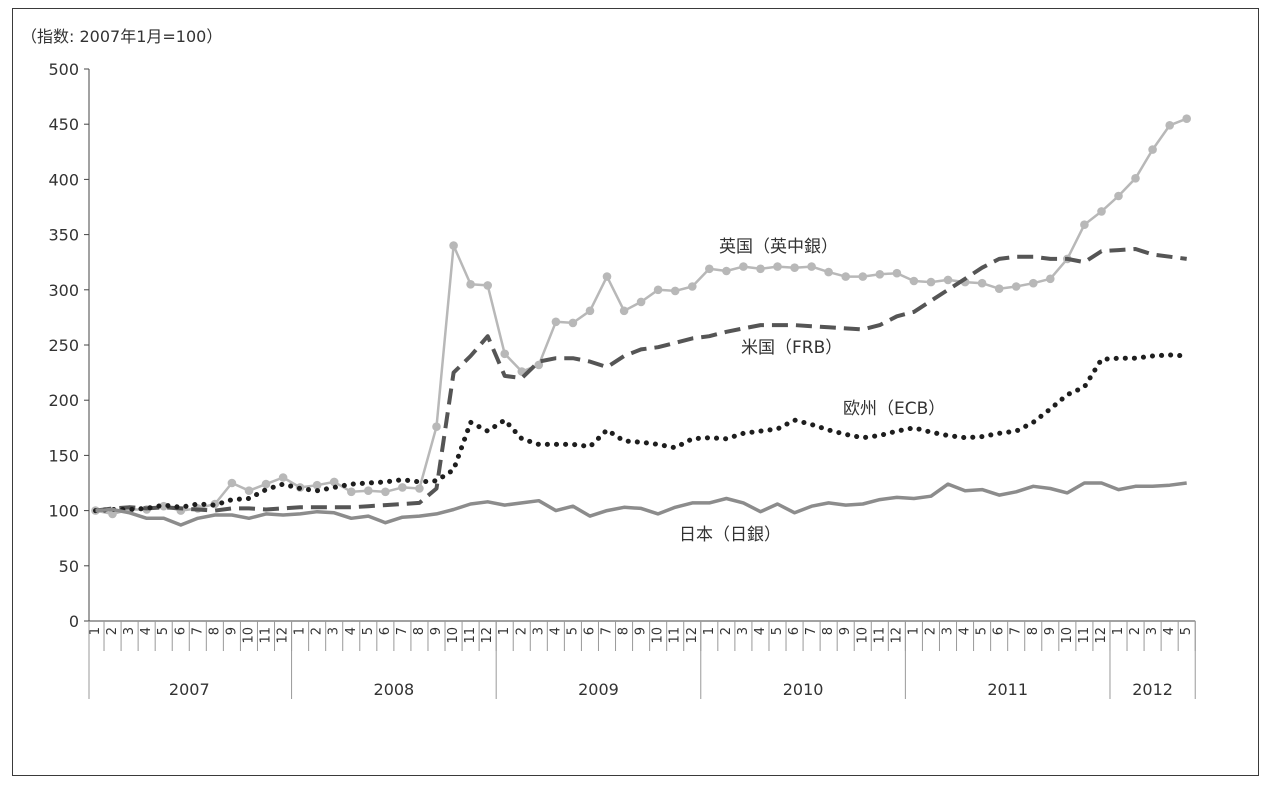  What do you see at coordinates (63, 179) in the screenshot?
I see `y-tick-label: 400` at bounding box center [63, 179].